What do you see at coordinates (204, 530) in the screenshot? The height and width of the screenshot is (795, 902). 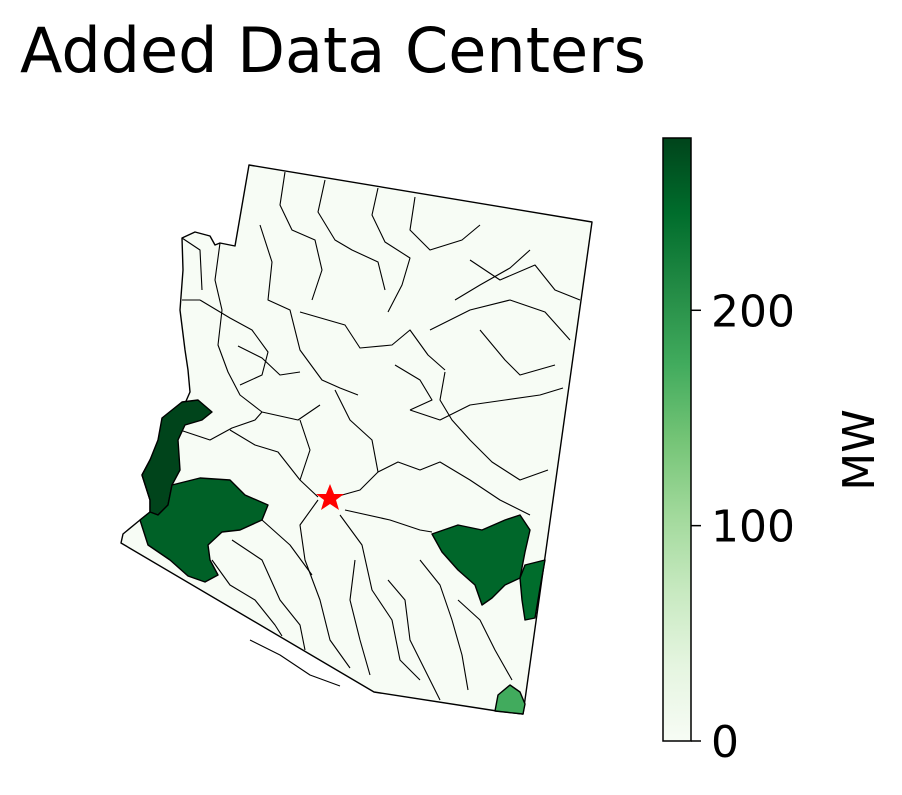 I see `region-southwest` at bounding box center [204, 530].